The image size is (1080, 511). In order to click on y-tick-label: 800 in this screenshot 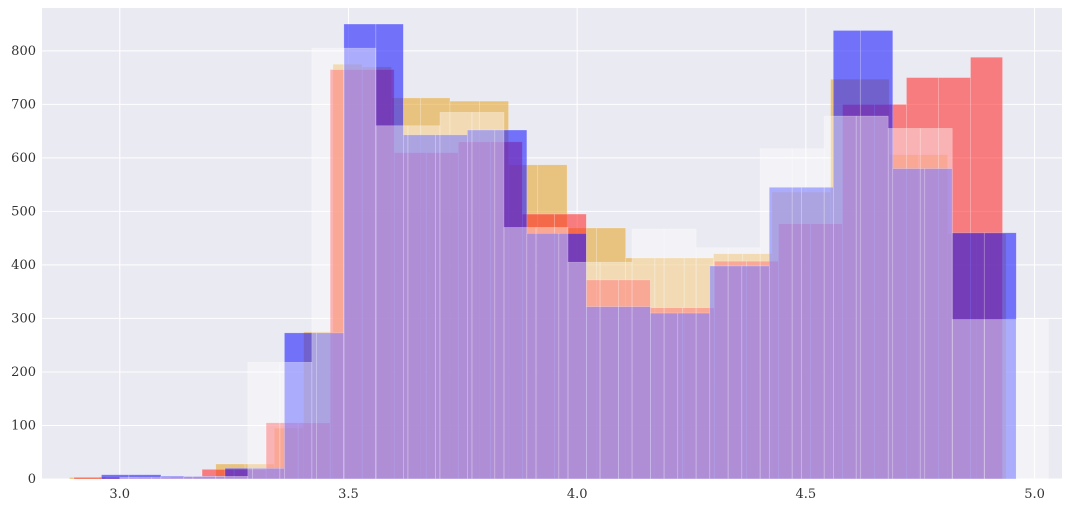, I will do `click(23, 51)`.